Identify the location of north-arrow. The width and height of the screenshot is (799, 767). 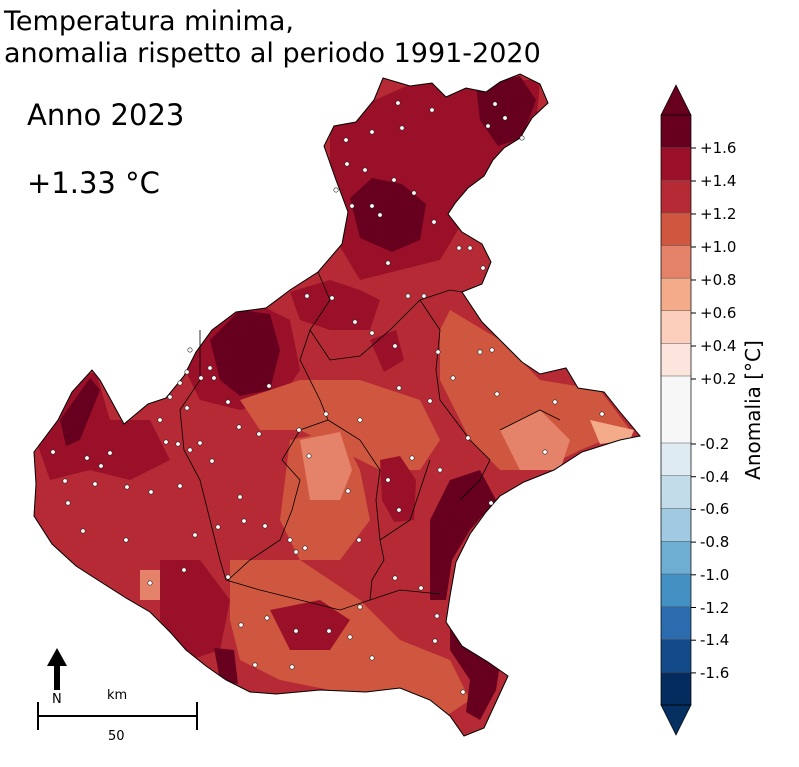
(57, 669).